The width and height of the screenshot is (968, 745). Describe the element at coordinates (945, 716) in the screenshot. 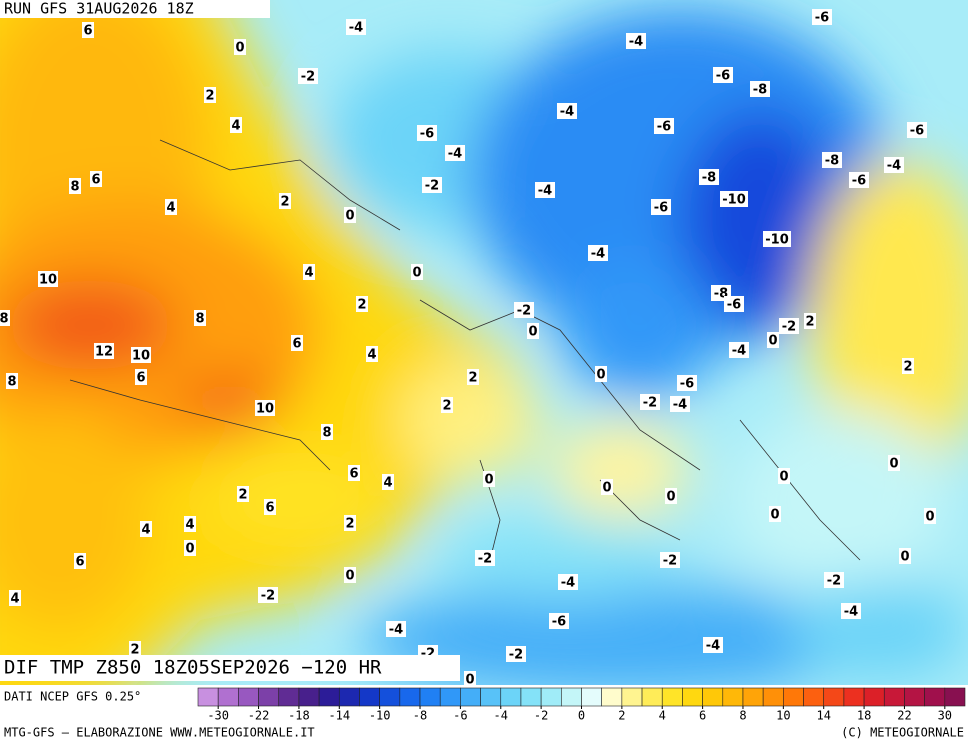

I see `colorbar-tick-label: 30` at that location.